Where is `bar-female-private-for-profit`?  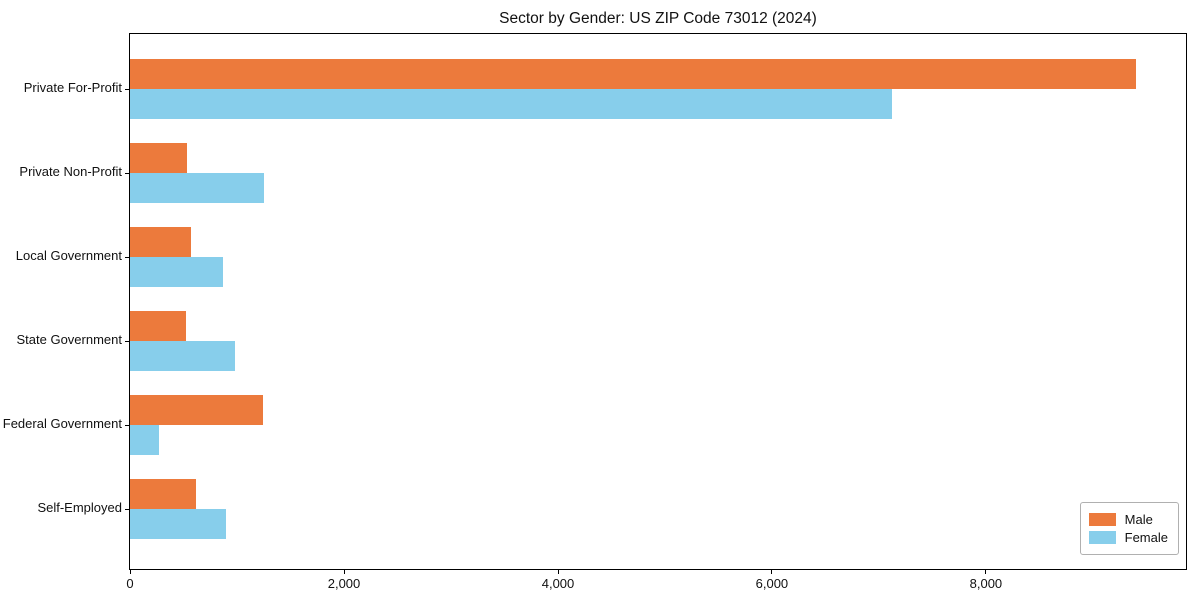 bar-female-private-for-profit is located at coordinates (511, 104).